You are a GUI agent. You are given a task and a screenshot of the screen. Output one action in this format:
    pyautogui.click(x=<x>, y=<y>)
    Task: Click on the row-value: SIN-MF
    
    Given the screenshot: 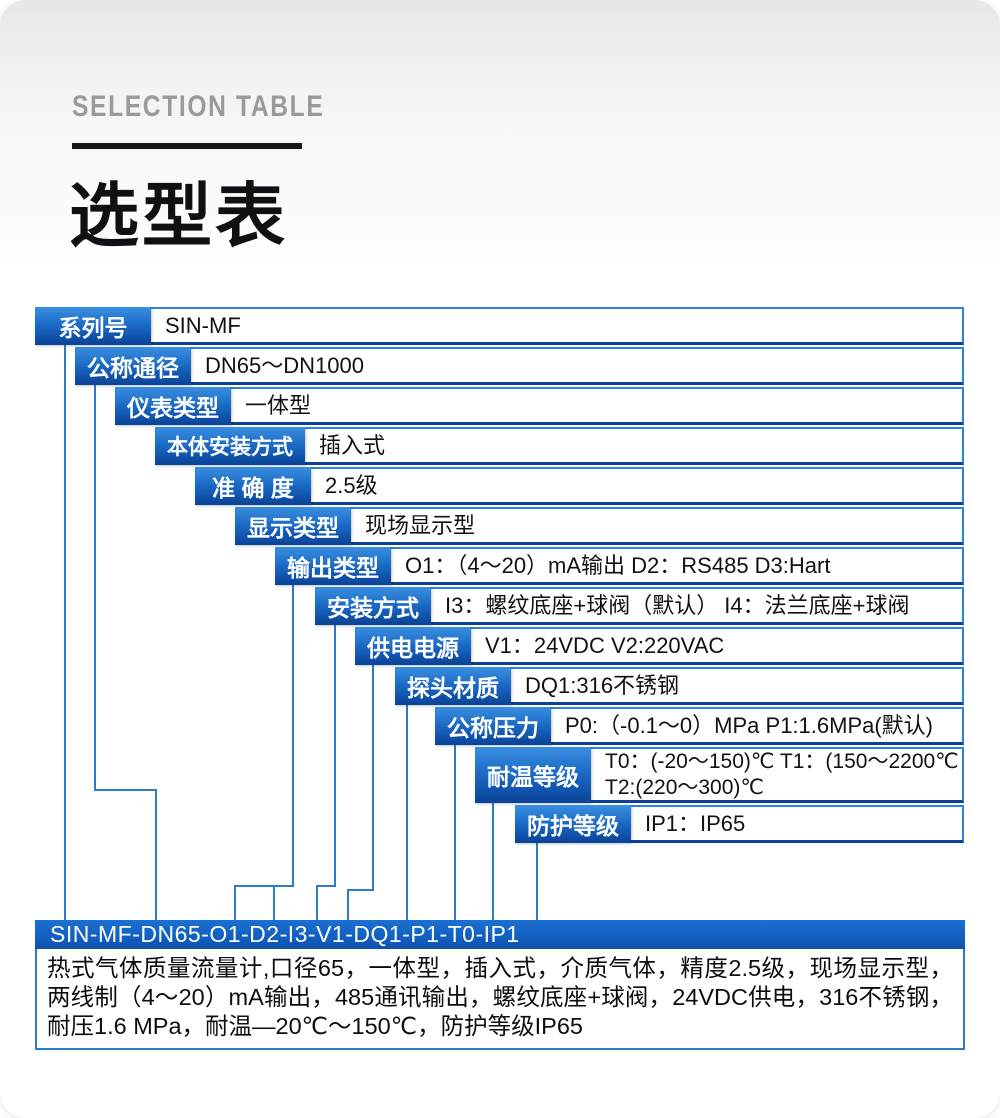 What is the action you would take?
    pyautogui.click(x=203, y=325)
    